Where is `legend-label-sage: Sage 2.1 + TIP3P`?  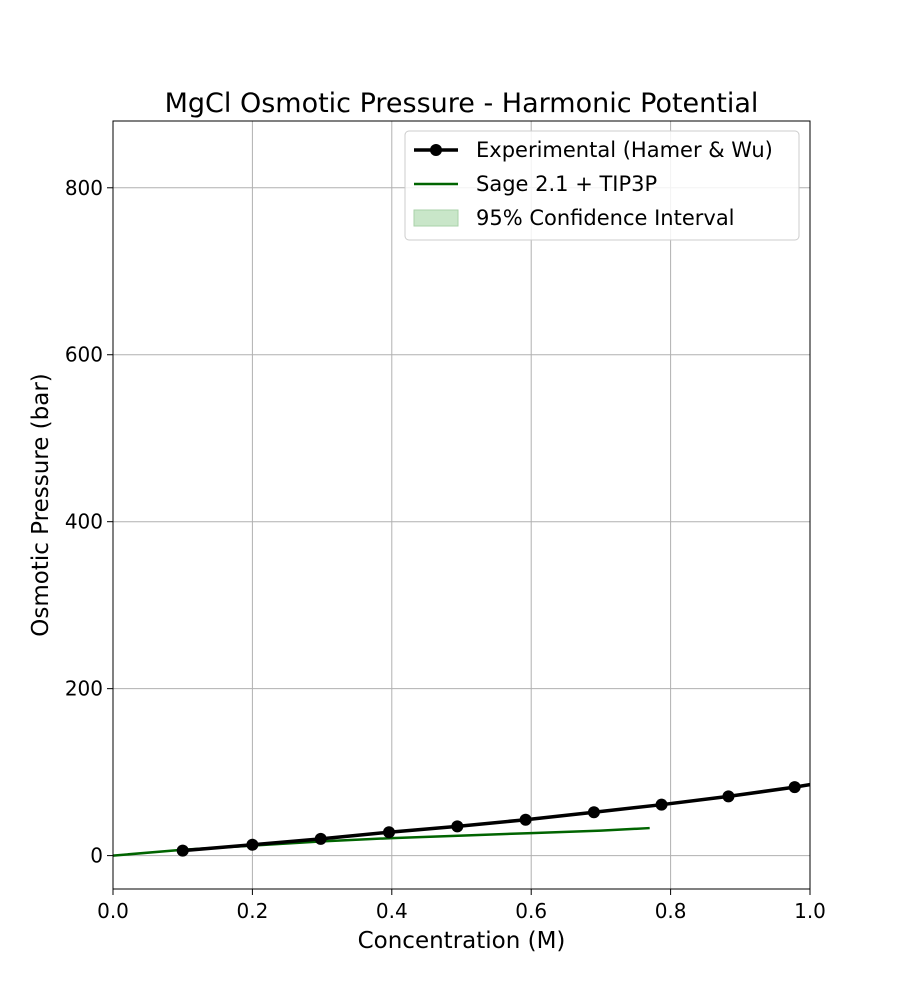
legend-label-sage: Sage 2.1 + TIP3P is located at coordinates (566, 184).